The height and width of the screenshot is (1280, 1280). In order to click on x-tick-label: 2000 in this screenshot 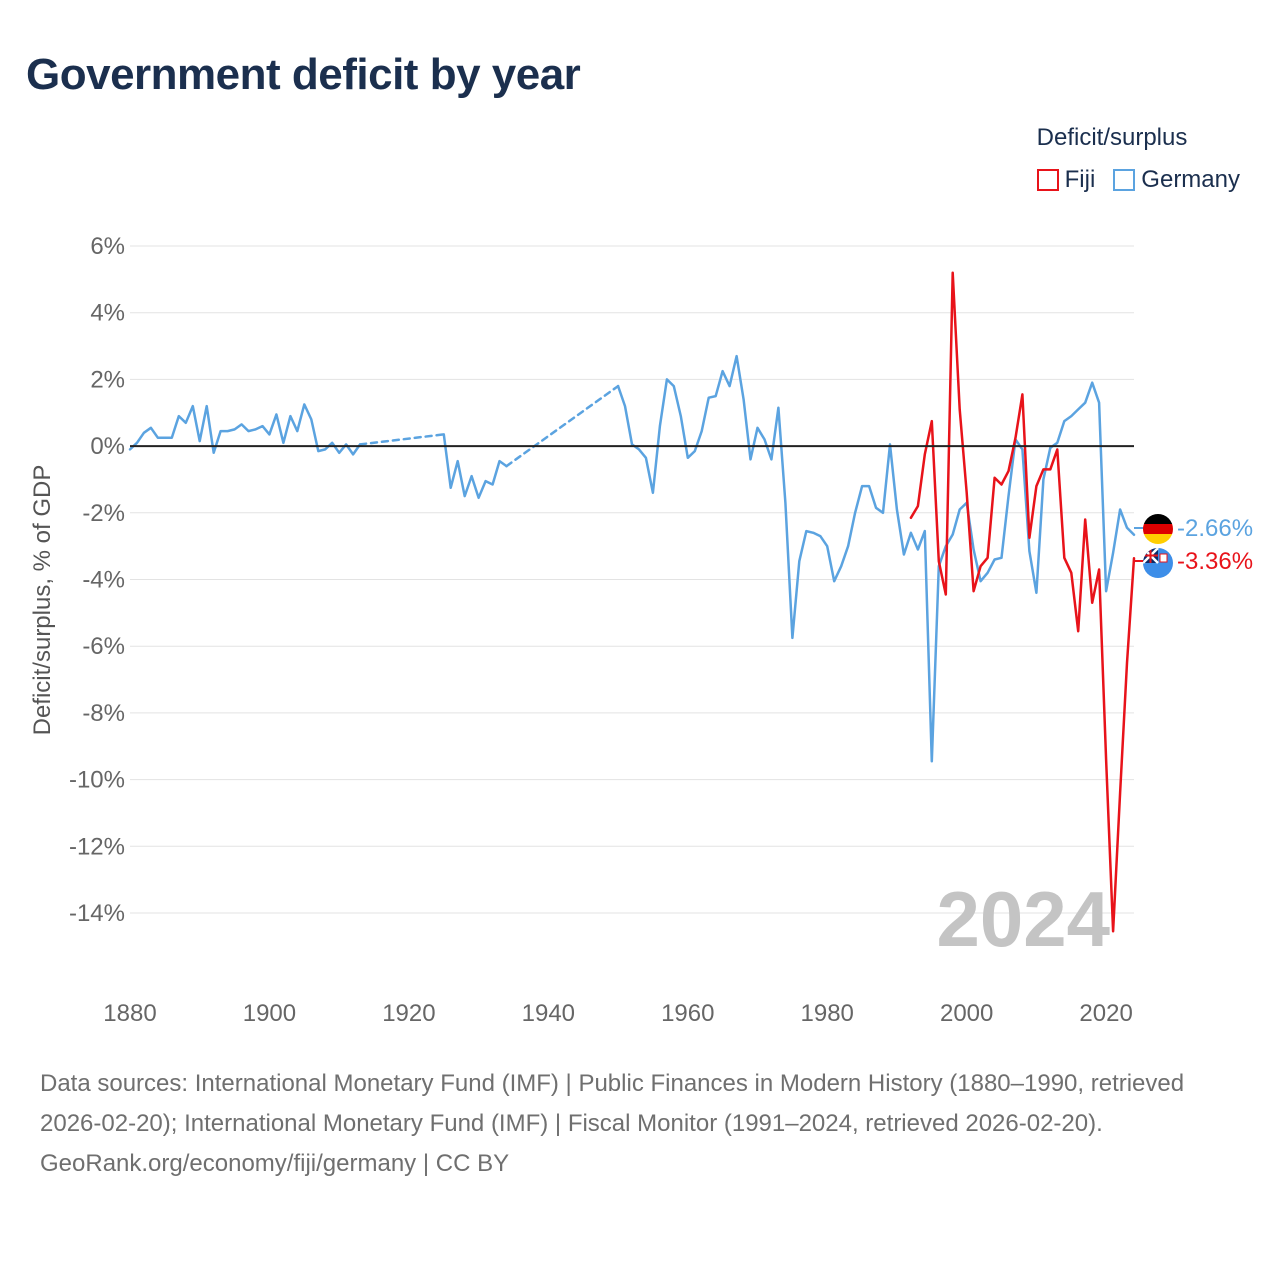, I will do `click(966, 1013)`.